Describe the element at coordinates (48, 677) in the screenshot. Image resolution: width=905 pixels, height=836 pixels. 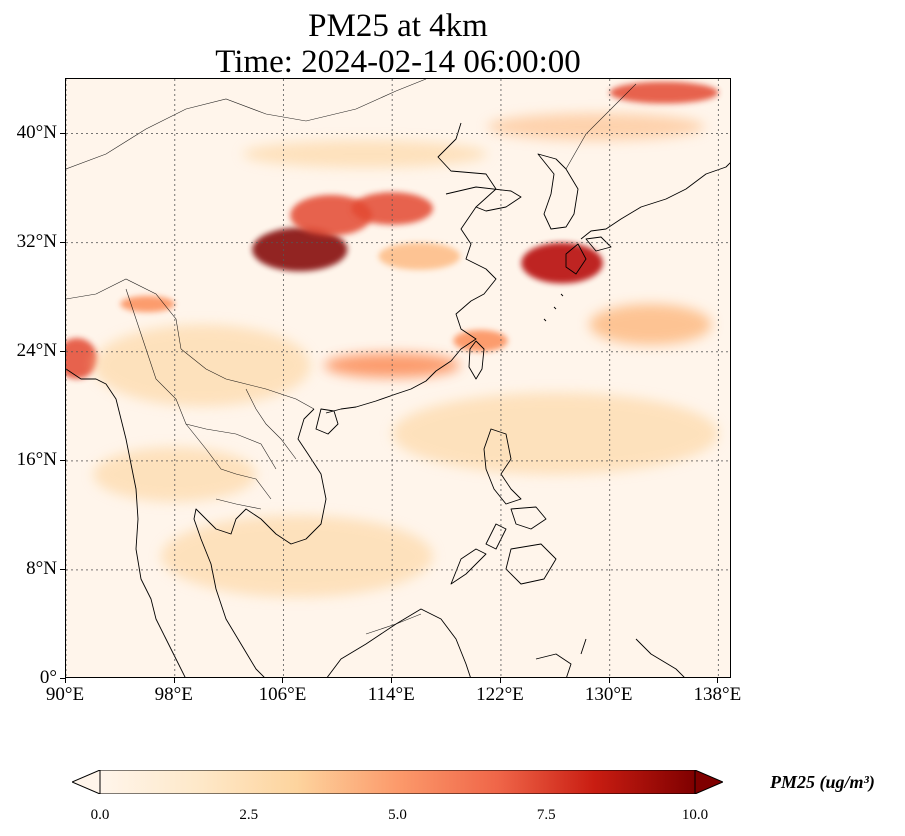
I see `lat-tick-label: 0°` at that location.